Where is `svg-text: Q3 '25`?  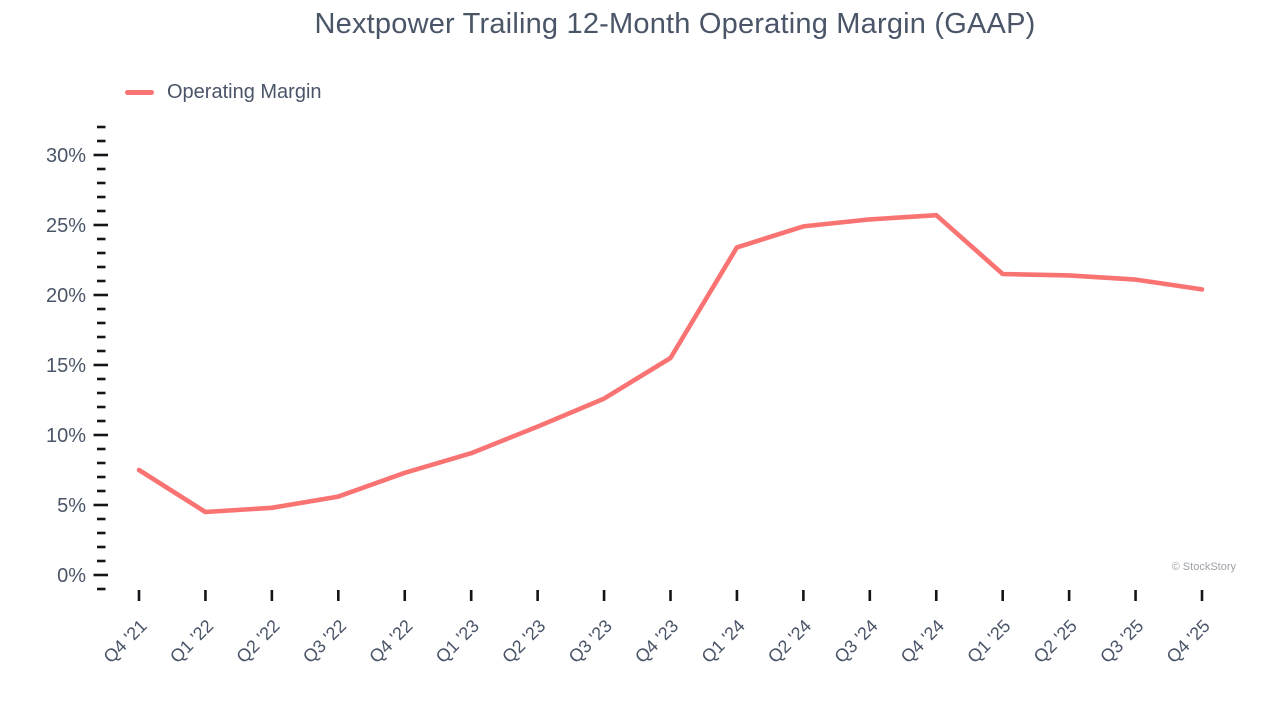
svg-text: Q3 '25 is located at coordinates (1121, 641).